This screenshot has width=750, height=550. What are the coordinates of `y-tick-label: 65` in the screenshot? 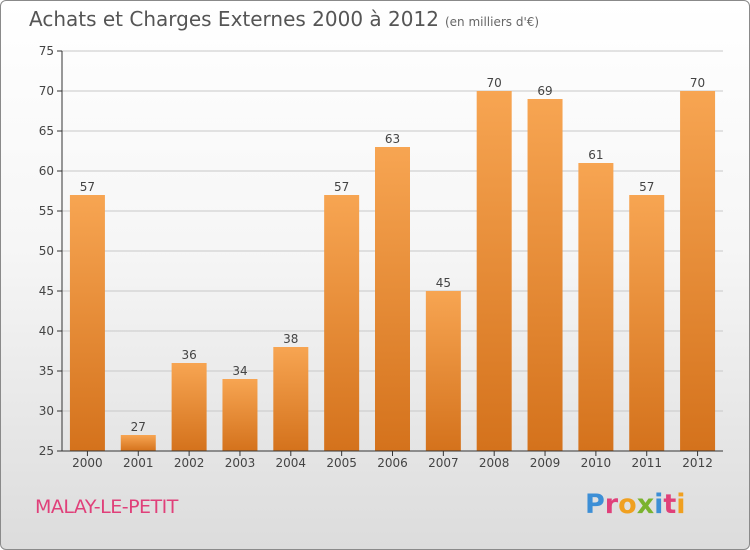 It's located at (46, 131).